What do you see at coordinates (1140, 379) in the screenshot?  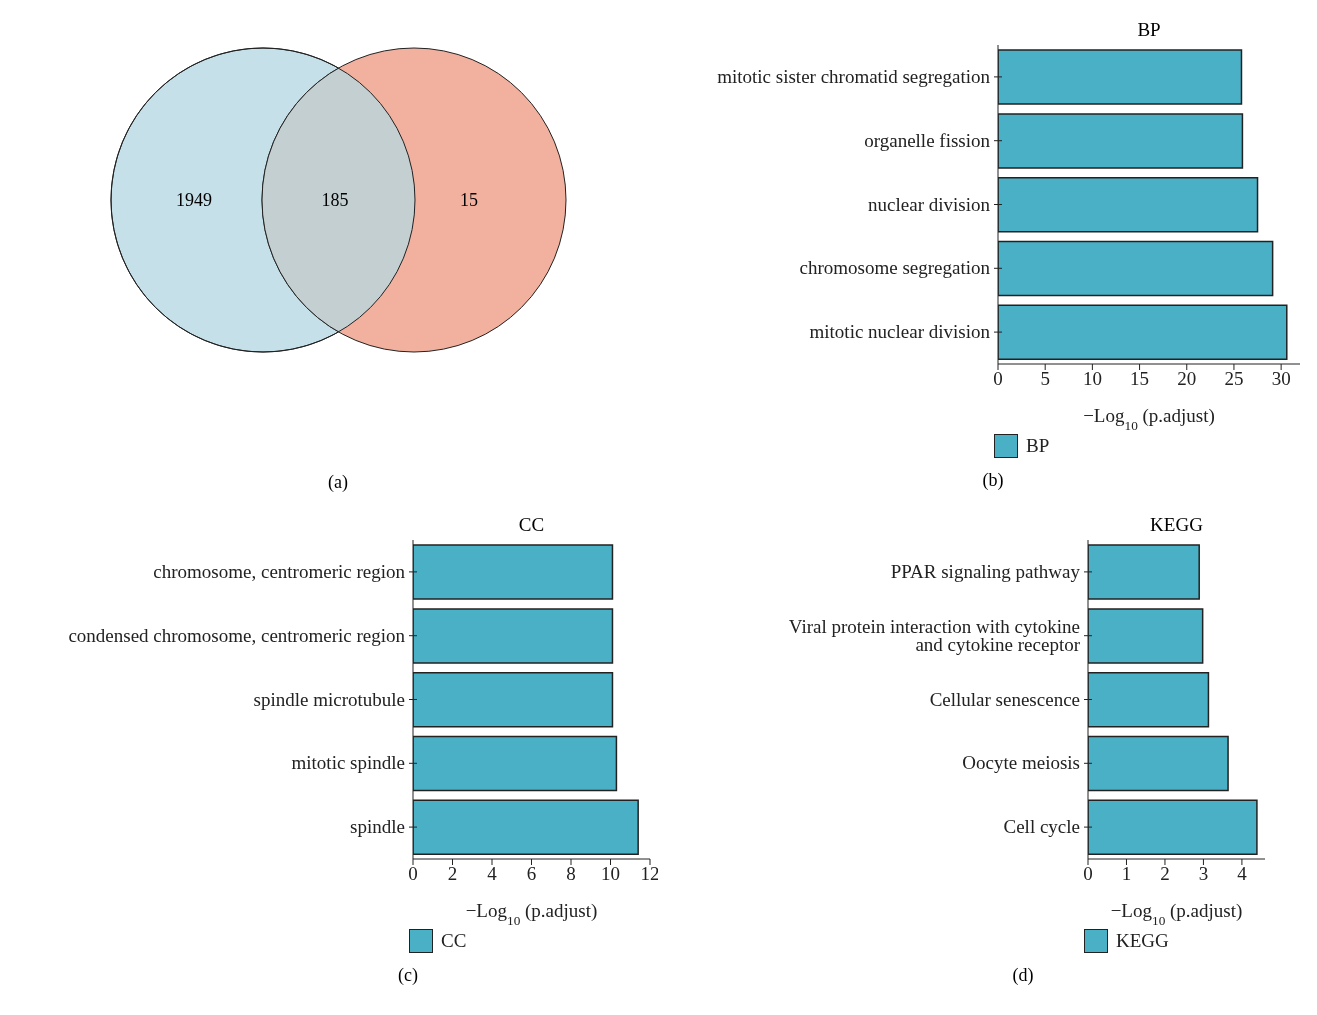 I see `x-tick-label: 15` at bounding box center [1140, 379].